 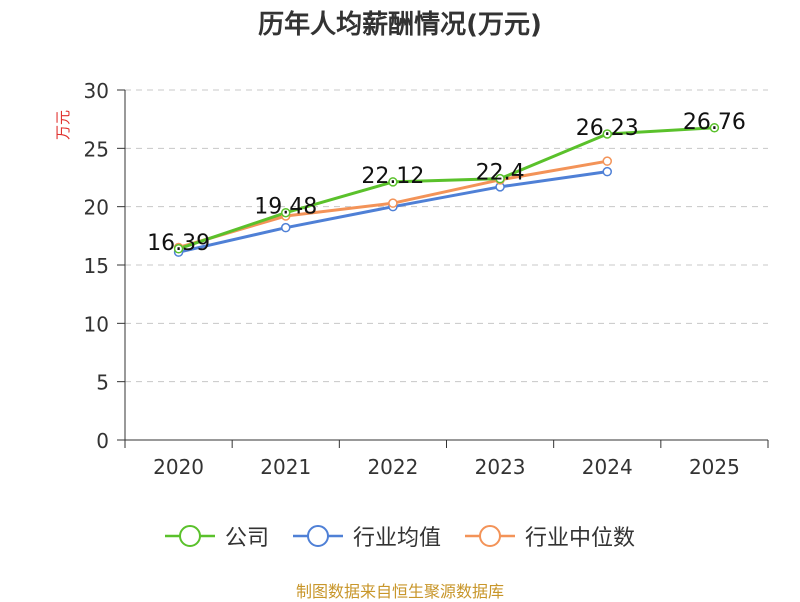 What do you see at coordinates (392, 176) in the screenshot?
I see `data-label: 22.12` at bounding box center [392, 176].